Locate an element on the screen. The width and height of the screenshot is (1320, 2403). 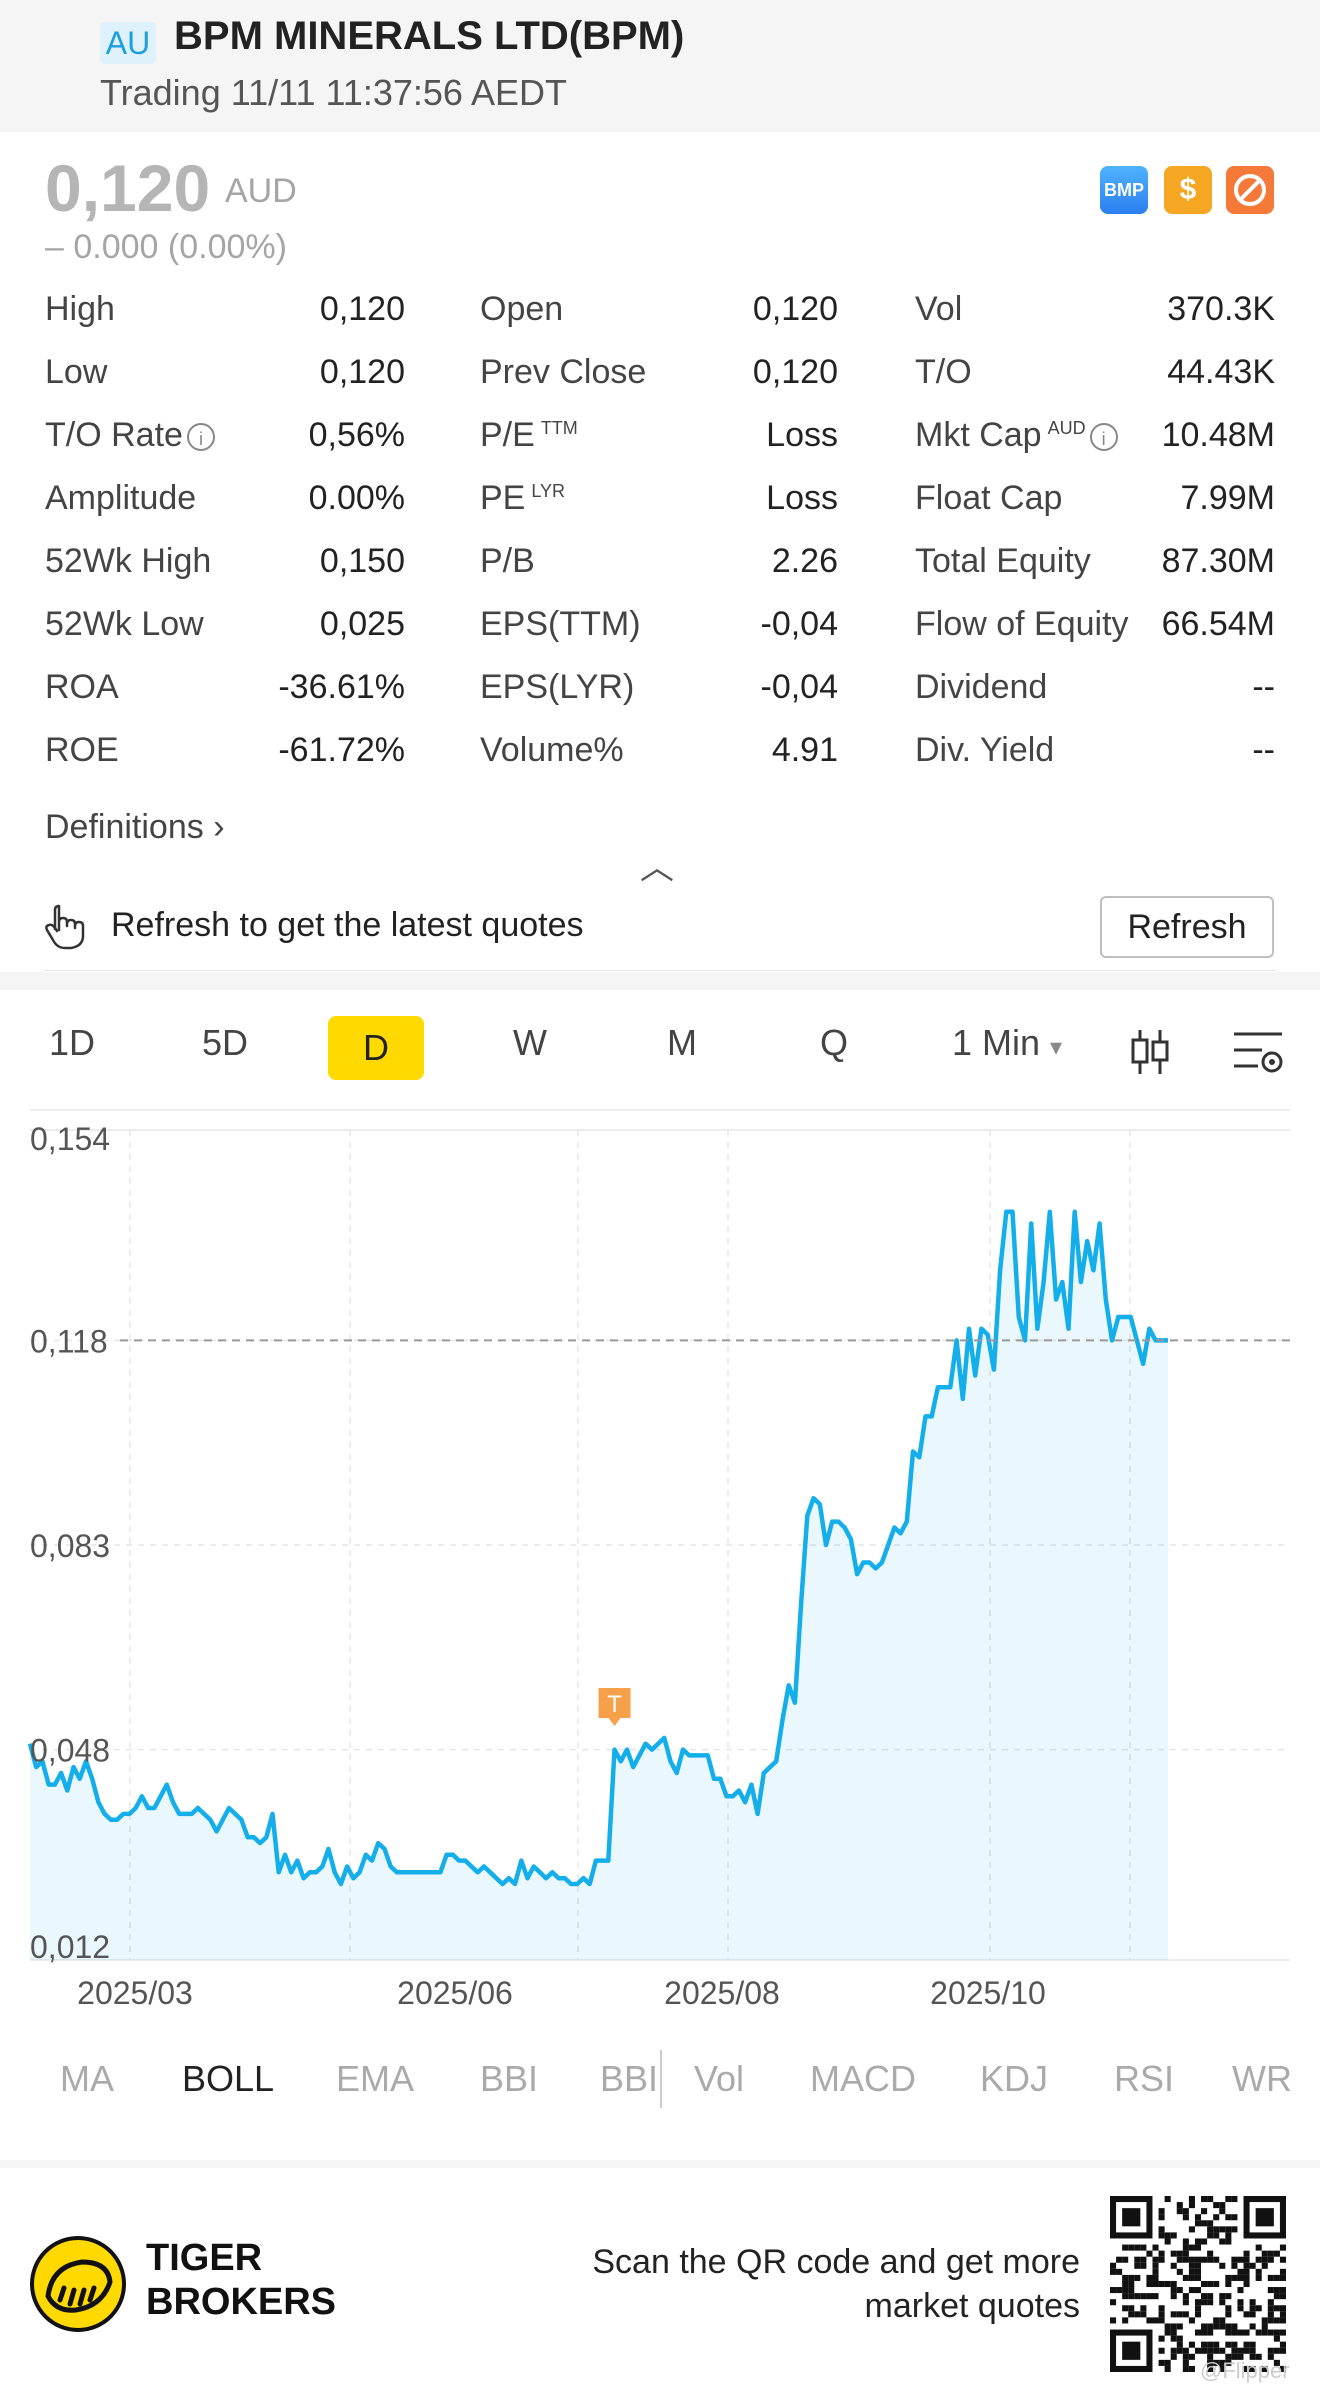
chevron-up-icon: ︿ is located at coordinates (657, 868).